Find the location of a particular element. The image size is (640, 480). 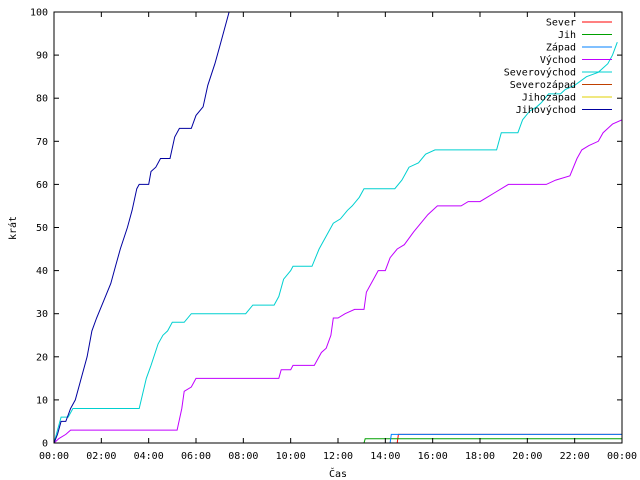

x-axis-label: Čas is located at coordinates (338, 473).